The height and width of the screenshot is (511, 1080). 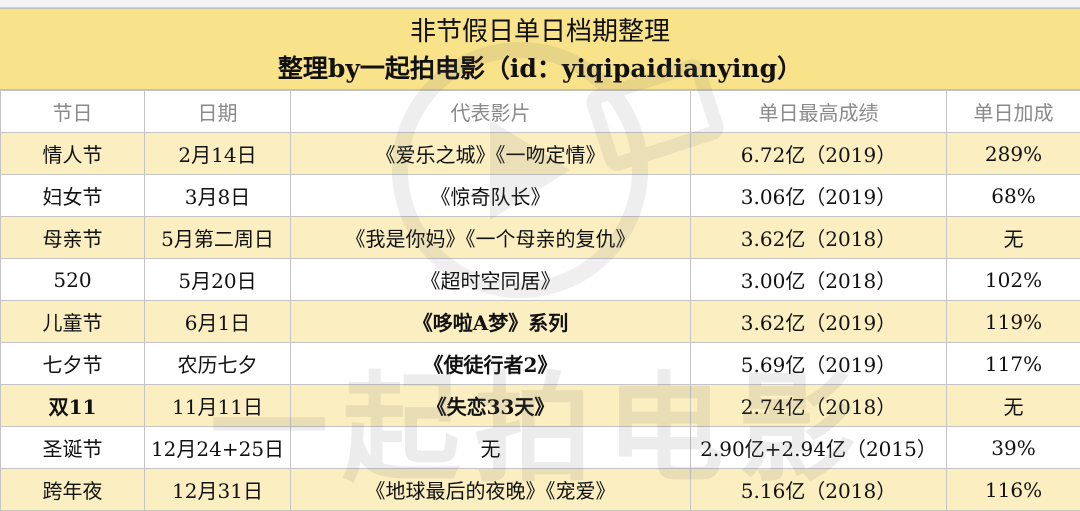 I want to click on cell-best: 6.72亿（2019）, so click(x=819, y=154).